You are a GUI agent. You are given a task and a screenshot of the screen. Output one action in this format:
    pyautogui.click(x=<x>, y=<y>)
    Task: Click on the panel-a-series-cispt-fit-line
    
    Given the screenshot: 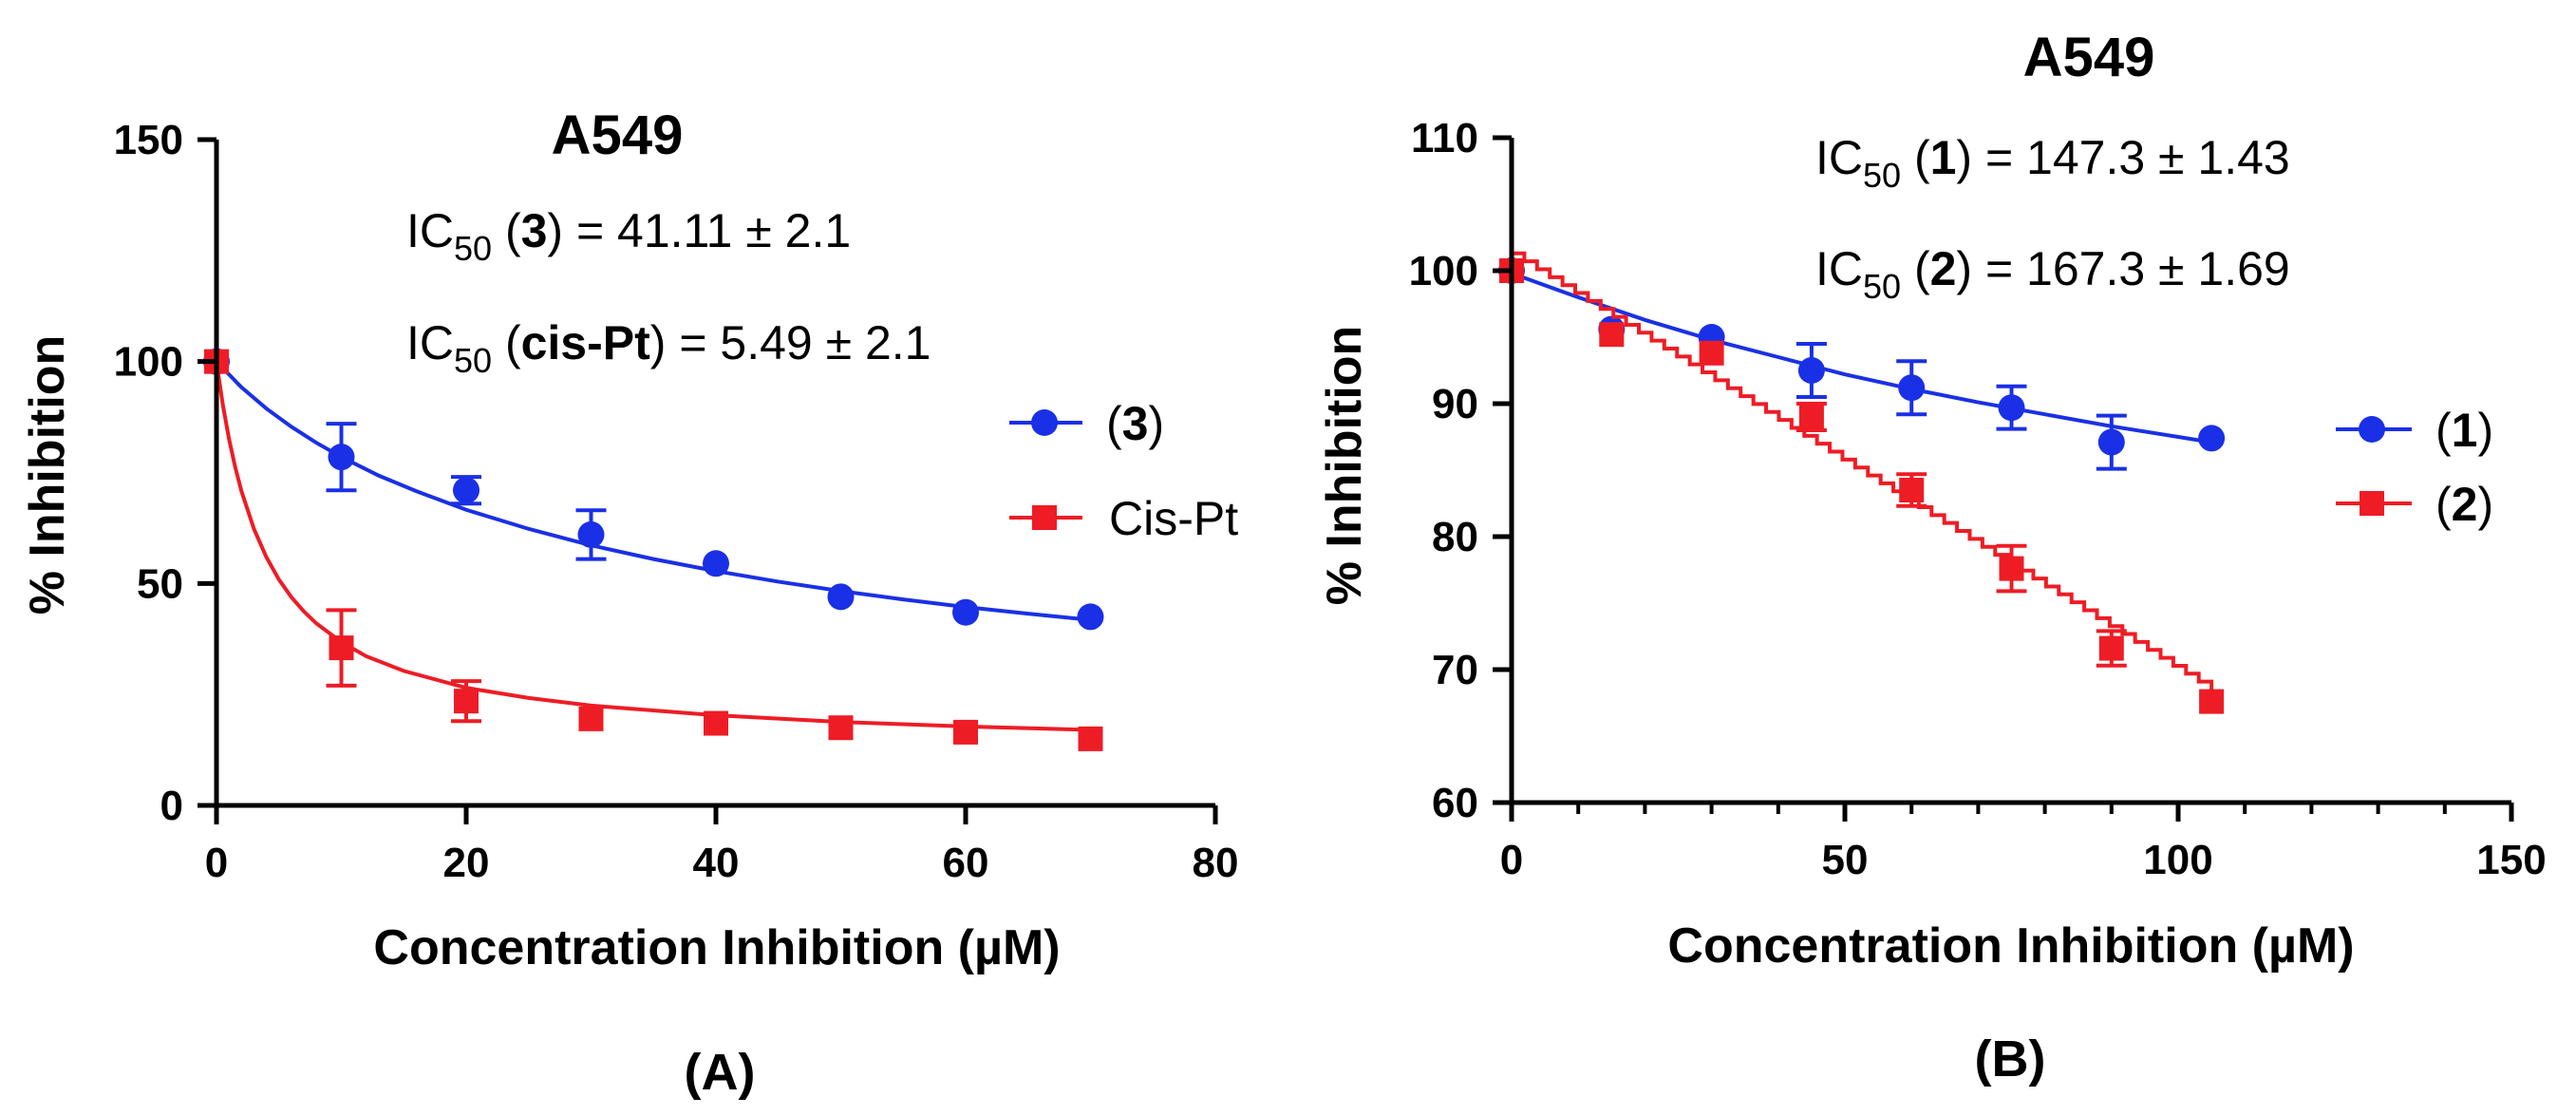 What is the action you would take?
    pyautogui.click(x=653, y=546)
    